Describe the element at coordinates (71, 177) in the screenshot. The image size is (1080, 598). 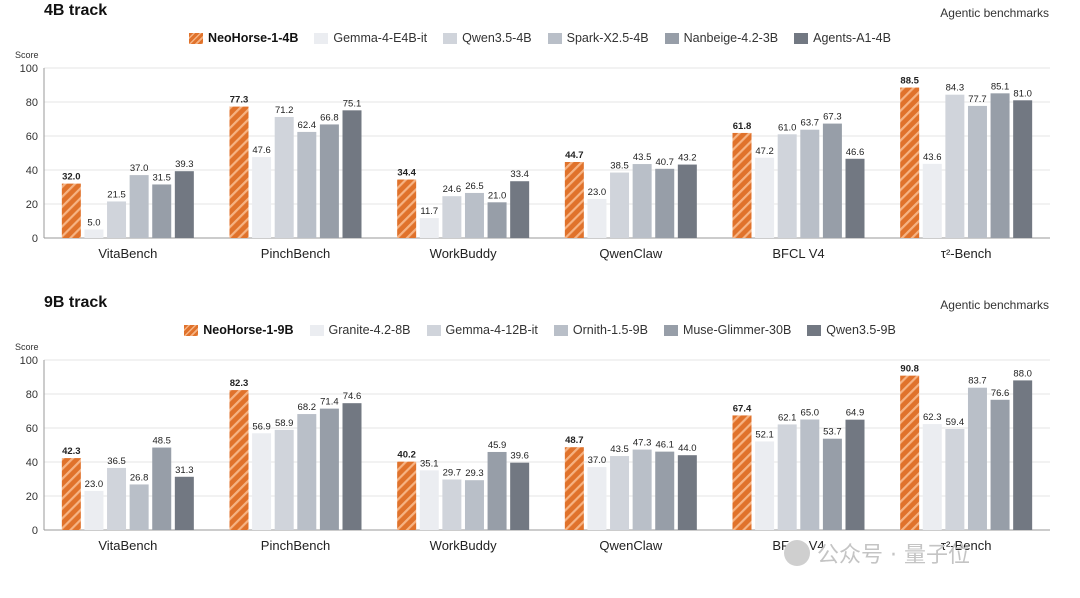
I see `data-label: 32.0` at that location.